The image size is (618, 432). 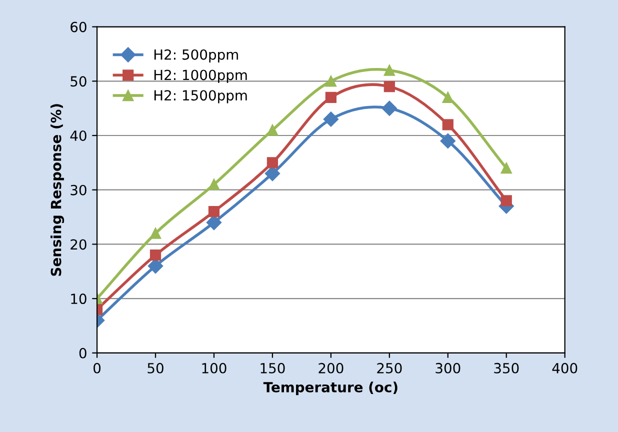 I want to click on y-tick-label: 50, so click(x=78, y=81).